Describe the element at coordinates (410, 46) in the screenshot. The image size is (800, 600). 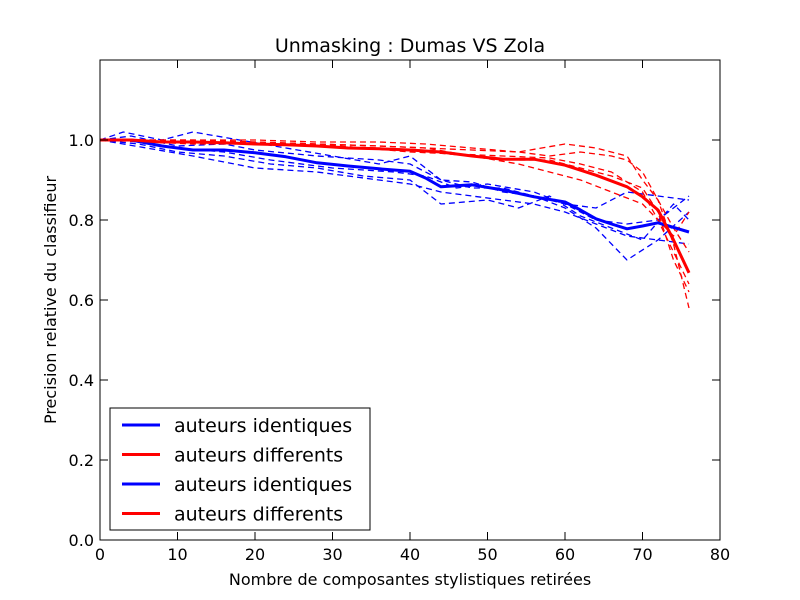
I see `chart-title: Unmasking : Dumas VS Zola` at that location.